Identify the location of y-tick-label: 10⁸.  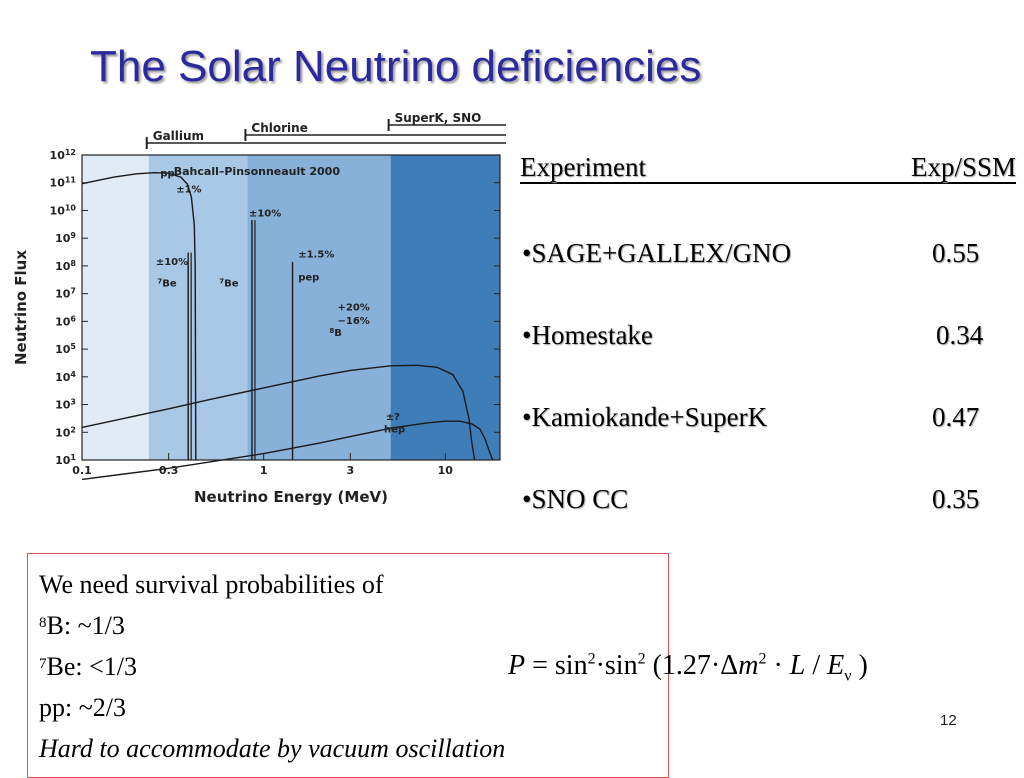
(65, 266).